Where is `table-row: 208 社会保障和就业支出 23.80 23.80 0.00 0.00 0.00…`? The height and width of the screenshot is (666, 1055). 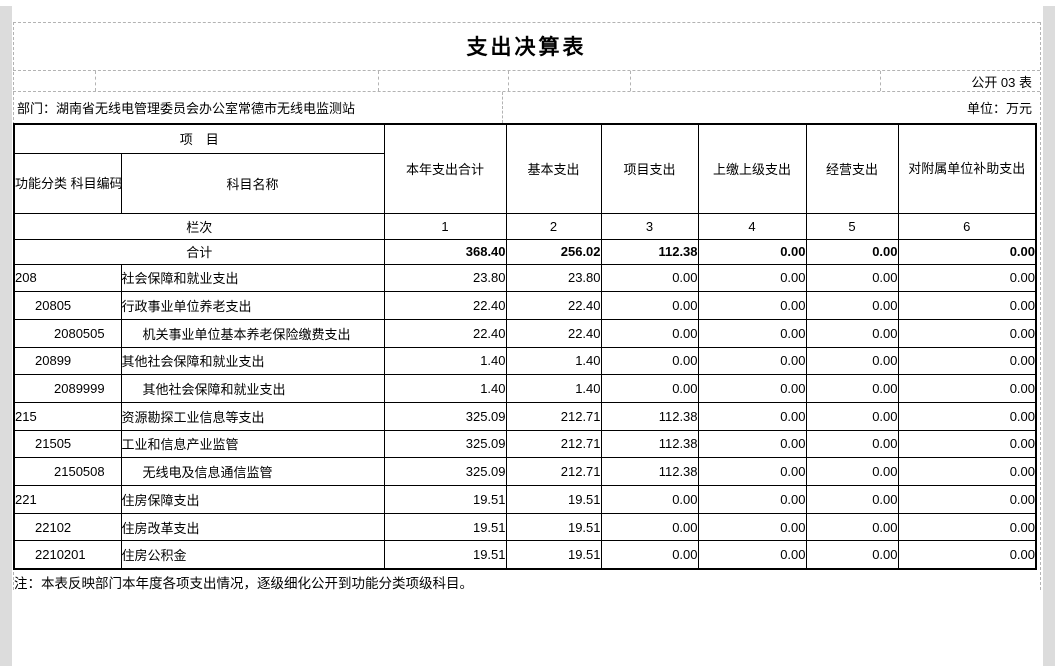
table-row: 208 社会保障和就业支出 23.80 23.80 0.00 0.00 0.00… is located at coordinates (525, 278).